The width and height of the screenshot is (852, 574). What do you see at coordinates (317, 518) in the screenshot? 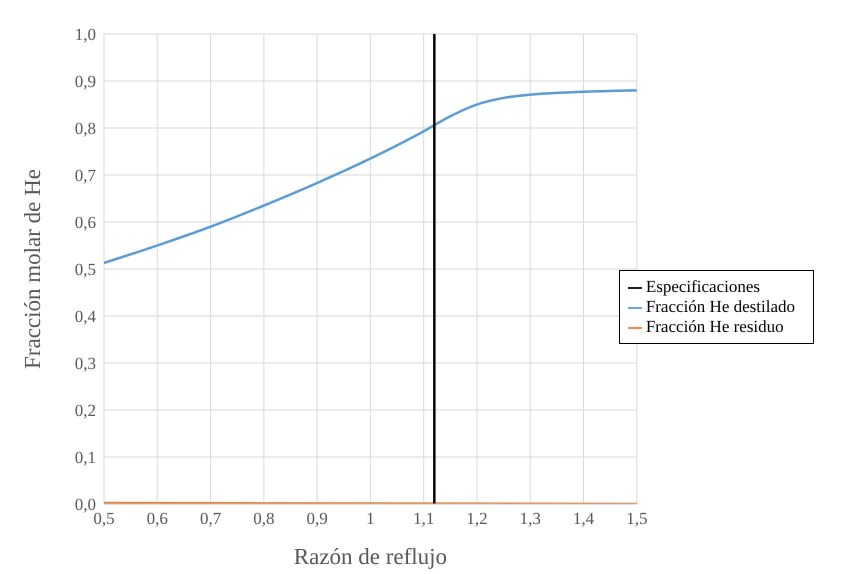
I see `x-tick-label: 0,9` at bounding box center [317, 518].